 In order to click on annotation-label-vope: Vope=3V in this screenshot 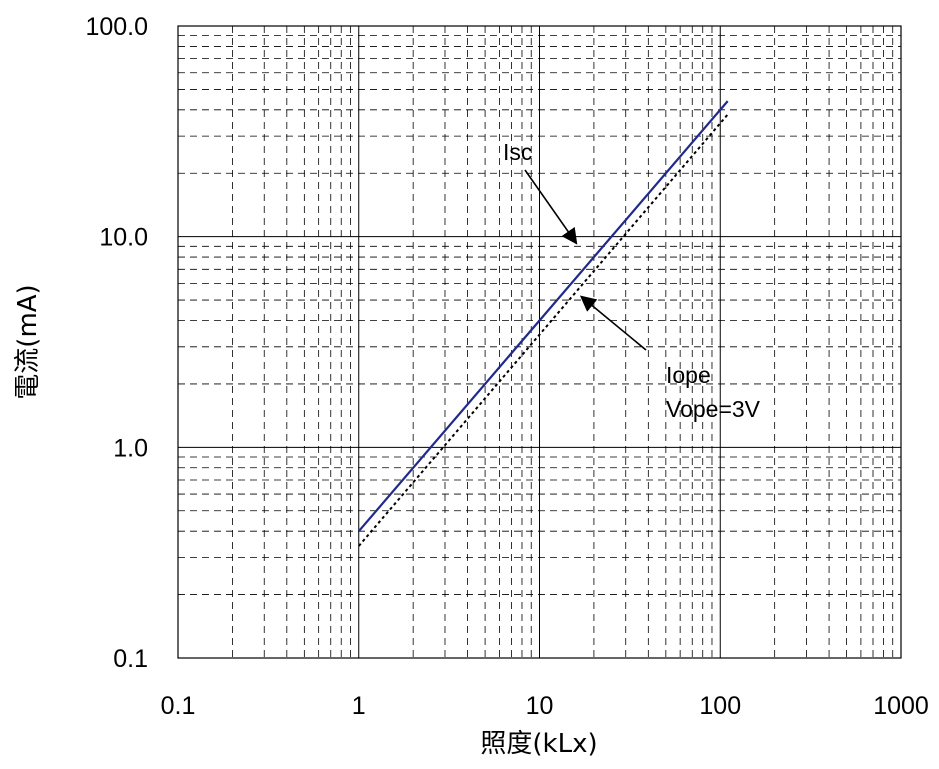, I will do `click(713, 409)`.